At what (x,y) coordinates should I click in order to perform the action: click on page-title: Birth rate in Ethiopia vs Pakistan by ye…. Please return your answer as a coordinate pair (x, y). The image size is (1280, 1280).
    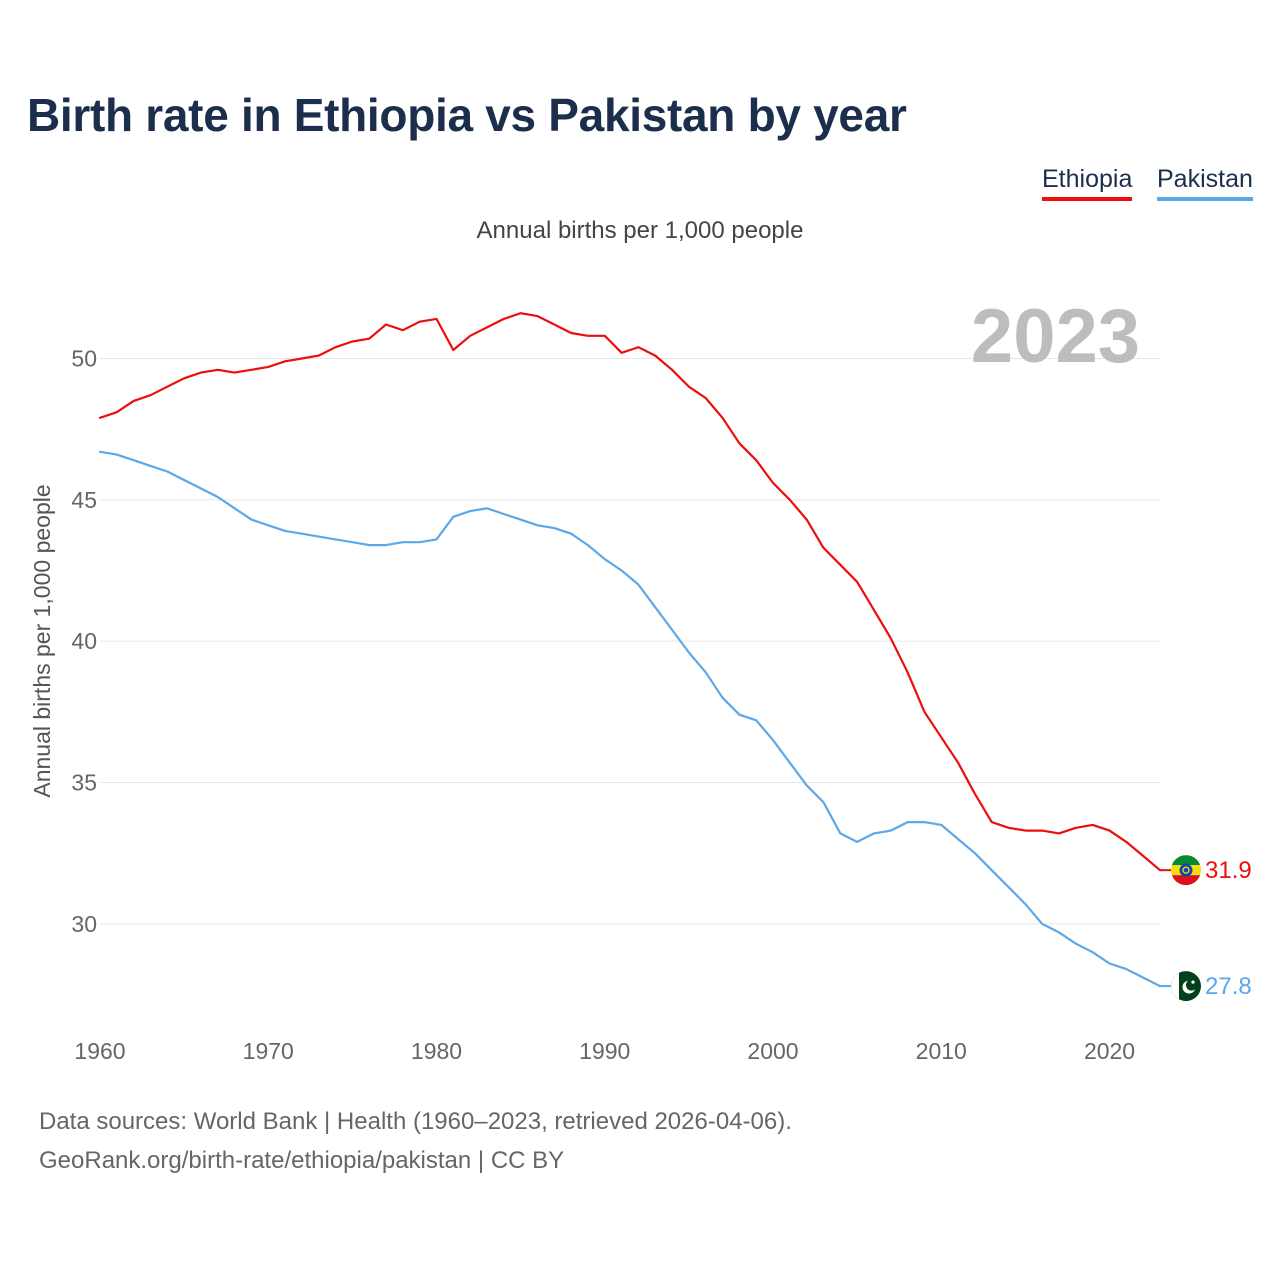
    Looking at the image, I should click on (467, 115).